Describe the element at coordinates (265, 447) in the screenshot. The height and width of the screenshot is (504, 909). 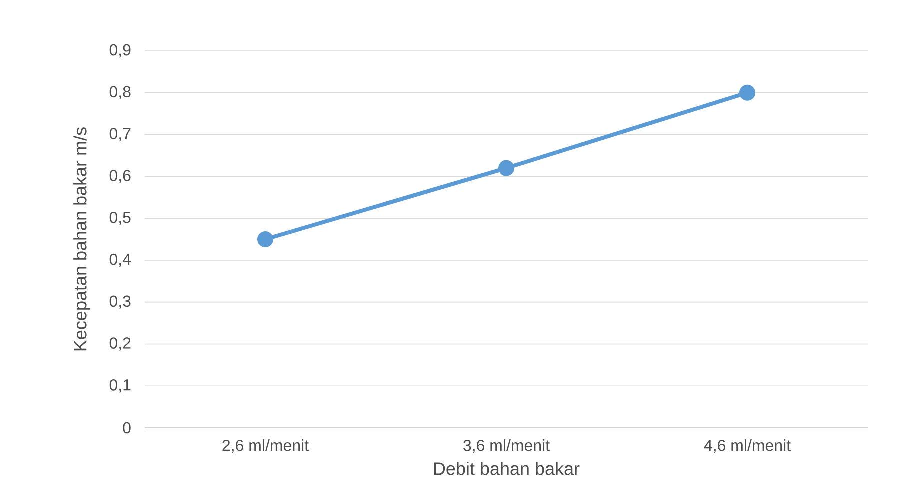
I see `x-tick-label: 2,6 ml/menit` at that location.